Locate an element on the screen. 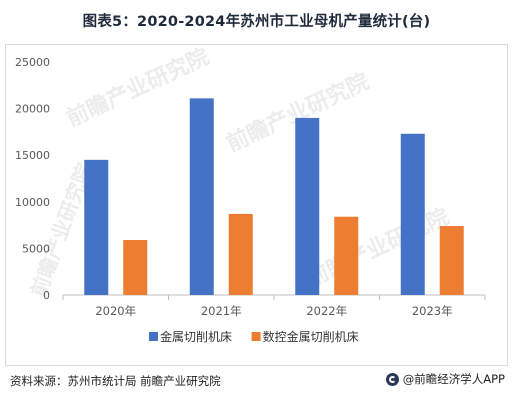 Image resolution: width=513 pixels, height=400 pixels. y-tick-label: 5000 is located at coordinates (36, 248).